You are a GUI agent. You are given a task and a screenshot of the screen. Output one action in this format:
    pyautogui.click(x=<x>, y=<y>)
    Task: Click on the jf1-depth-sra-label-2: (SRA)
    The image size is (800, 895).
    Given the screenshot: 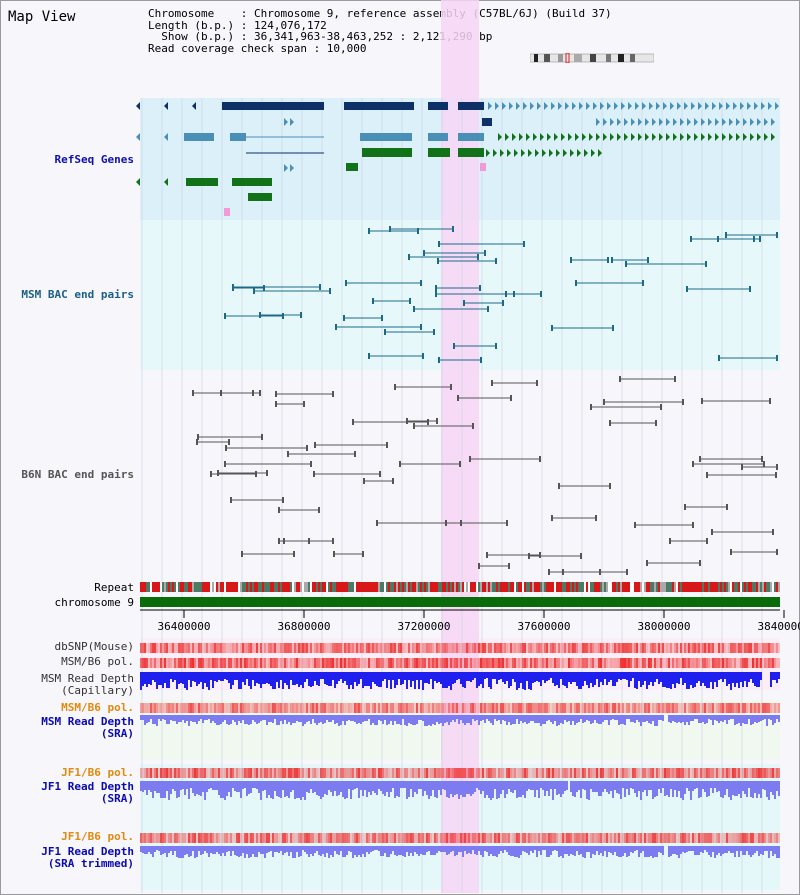 What is the action you would take?
    pyautogui.click(x=117, y=798)
    